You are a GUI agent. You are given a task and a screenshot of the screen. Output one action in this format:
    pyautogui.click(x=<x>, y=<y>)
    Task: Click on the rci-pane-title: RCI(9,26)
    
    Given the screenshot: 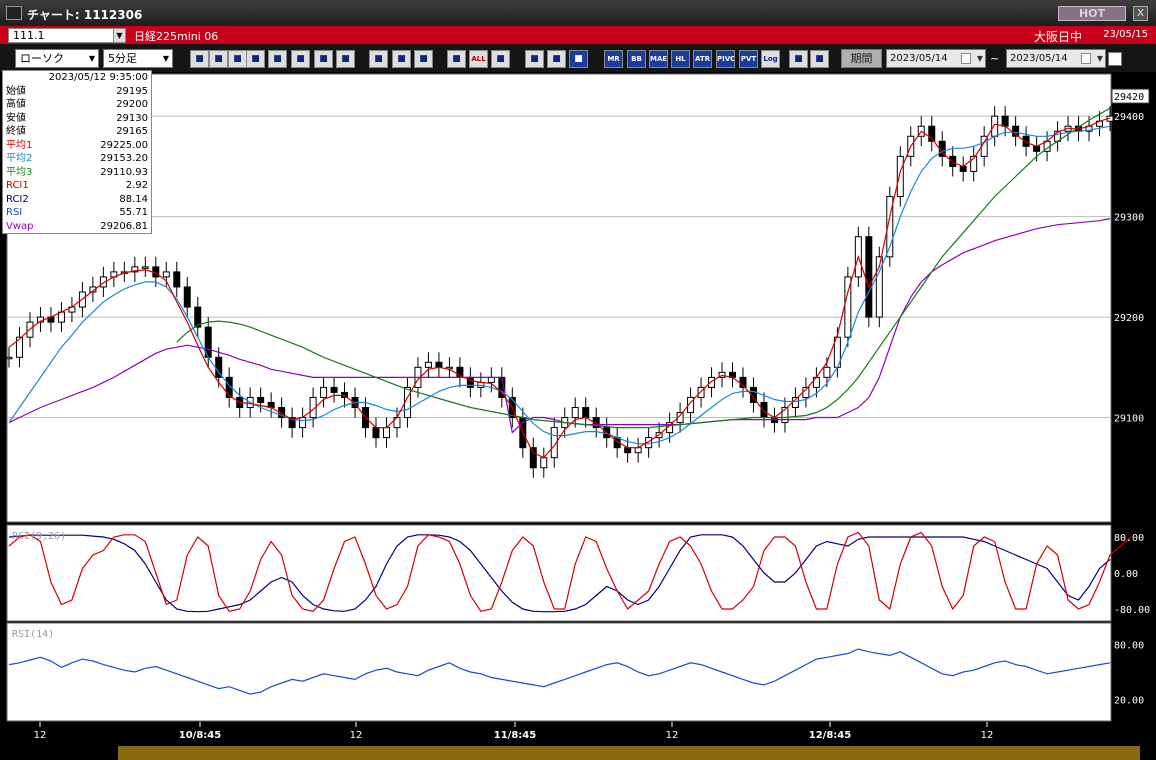 What is the action you would take?
    pyautogui.click(x=39, y=536)
    